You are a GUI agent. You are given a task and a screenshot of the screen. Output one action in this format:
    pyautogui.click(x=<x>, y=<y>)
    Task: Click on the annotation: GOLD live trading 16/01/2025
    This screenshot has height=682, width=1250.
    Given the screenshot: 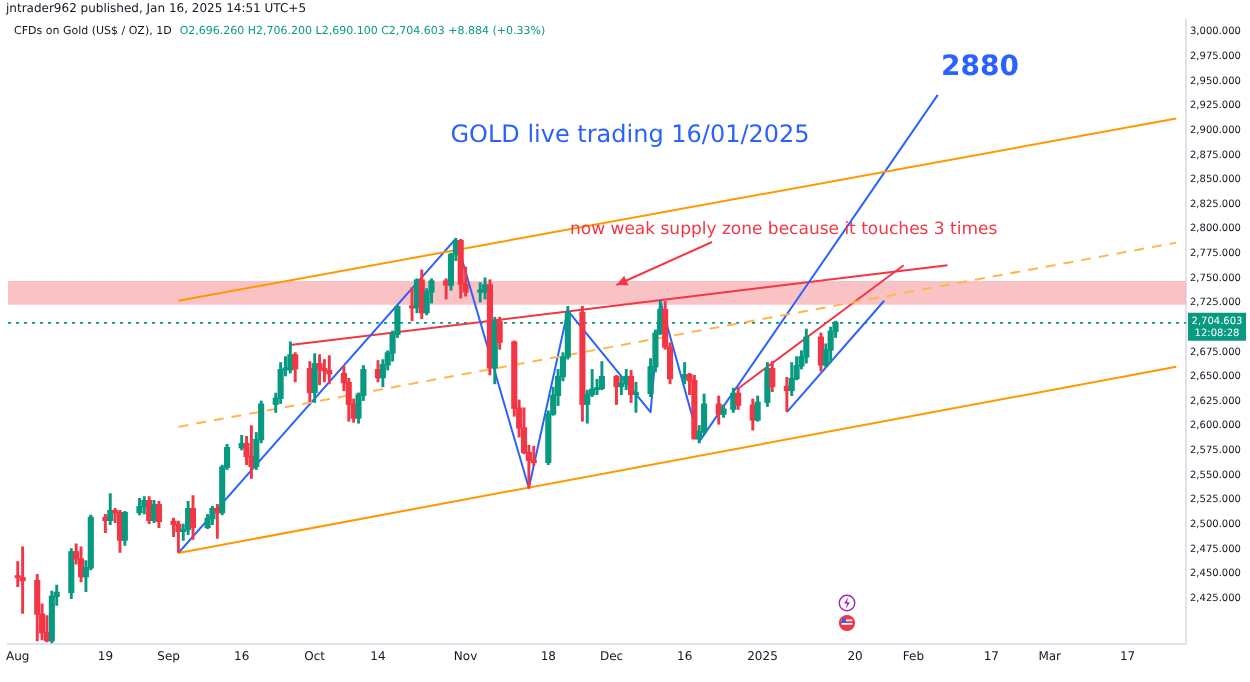 What is the action you would take?
    pyautogui.click(x=630, y=134)
    